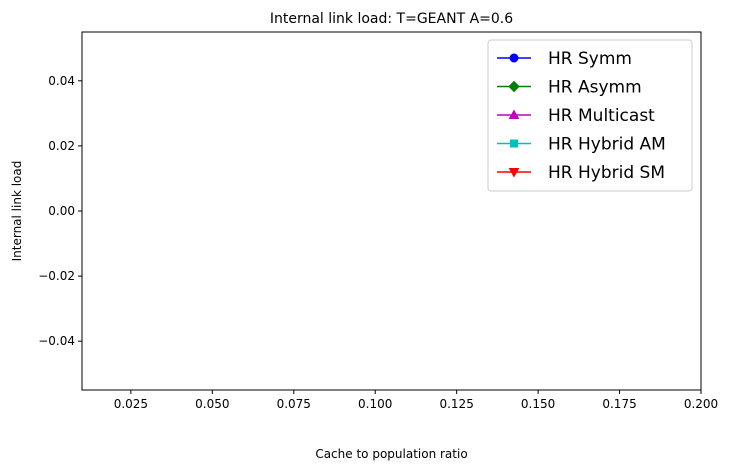 This screenshot has width=731, height=470. What do you see at coordinates (416, 400) in the screenshot?
I see `x-axis: 0.025 0.050 0.075 0.100 0.125 0.150 0.175 0.200` at bounding box center [416, 400].